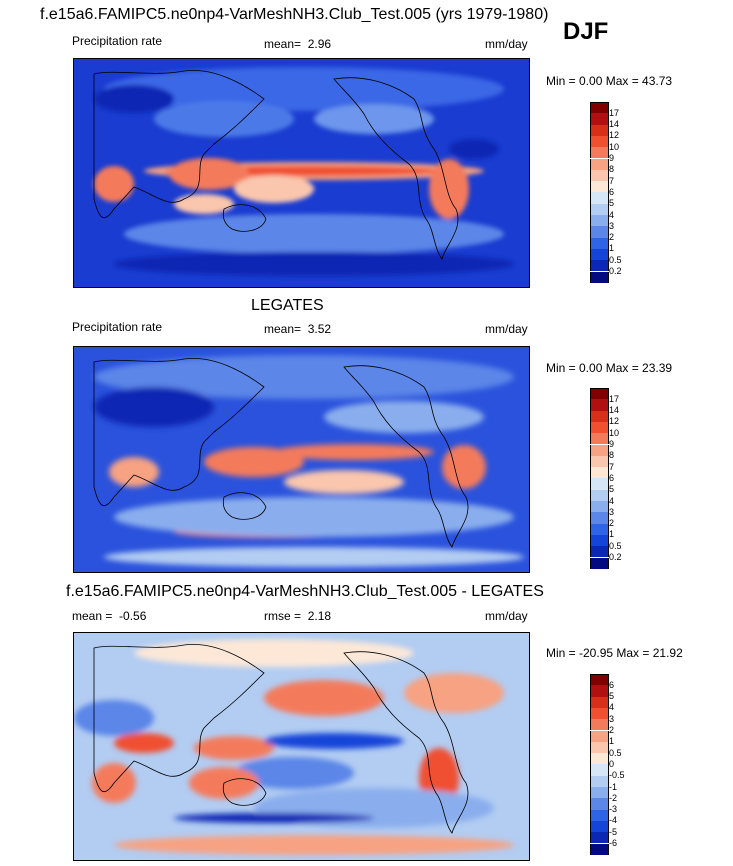 This screenshot has width=733, height=866. I want to click on season-label: DJF, so click(586, 31).